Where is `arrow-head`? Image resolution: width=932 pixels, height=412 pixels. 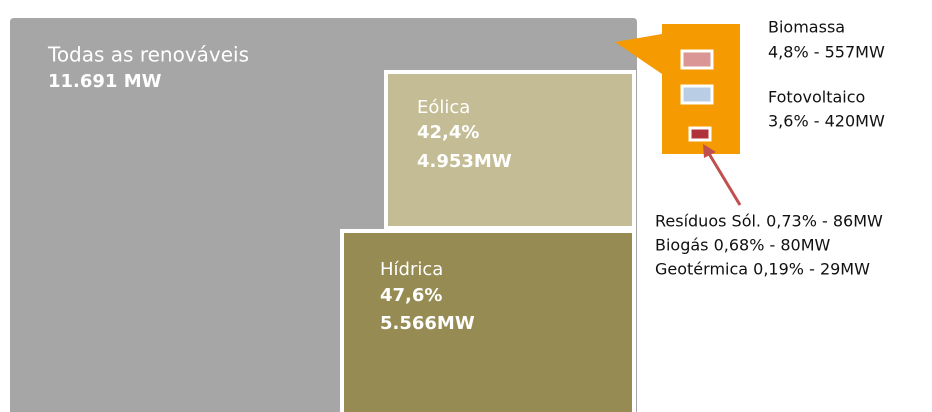
arrow-head is located at coordinates (709, 151).